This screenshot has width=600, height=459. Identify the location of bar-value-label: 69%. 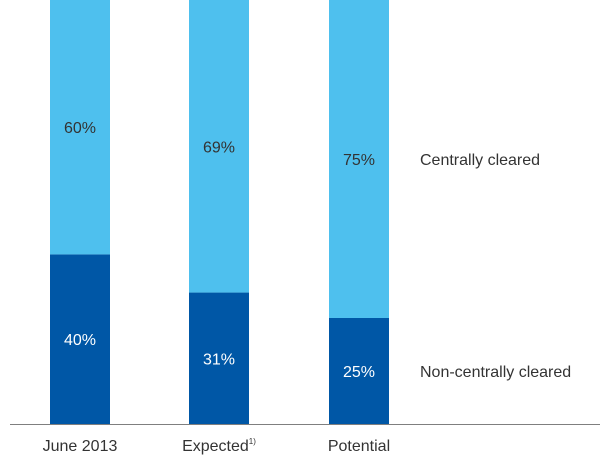
(219, 147).